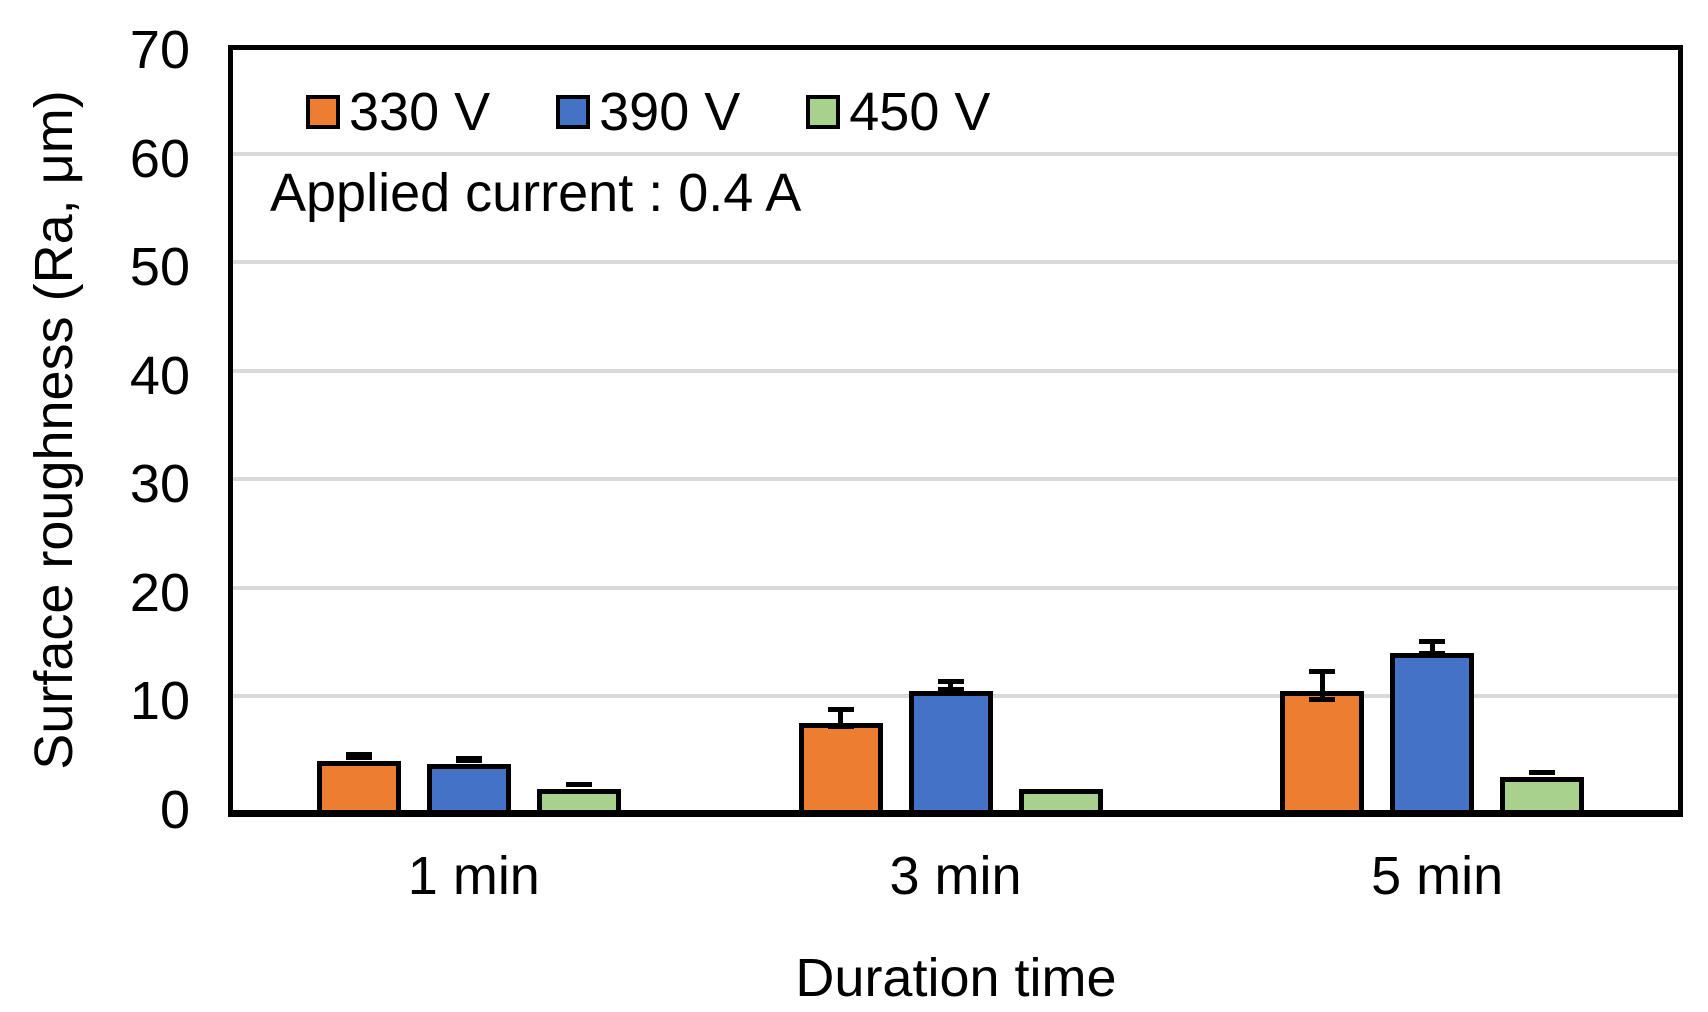  What do you see at coordinates (174, 810) in the screenshot?
I see `y-tick-label-0: 0` at bounding box center [174, 810].